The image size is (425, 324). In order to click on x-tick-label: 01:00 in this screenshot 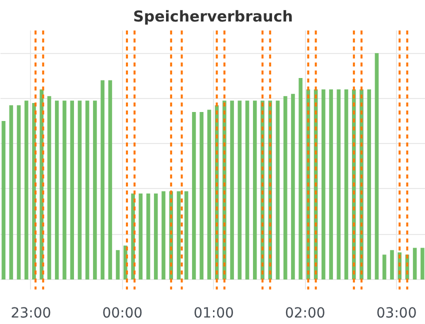, I will do `click(214, 314)`.